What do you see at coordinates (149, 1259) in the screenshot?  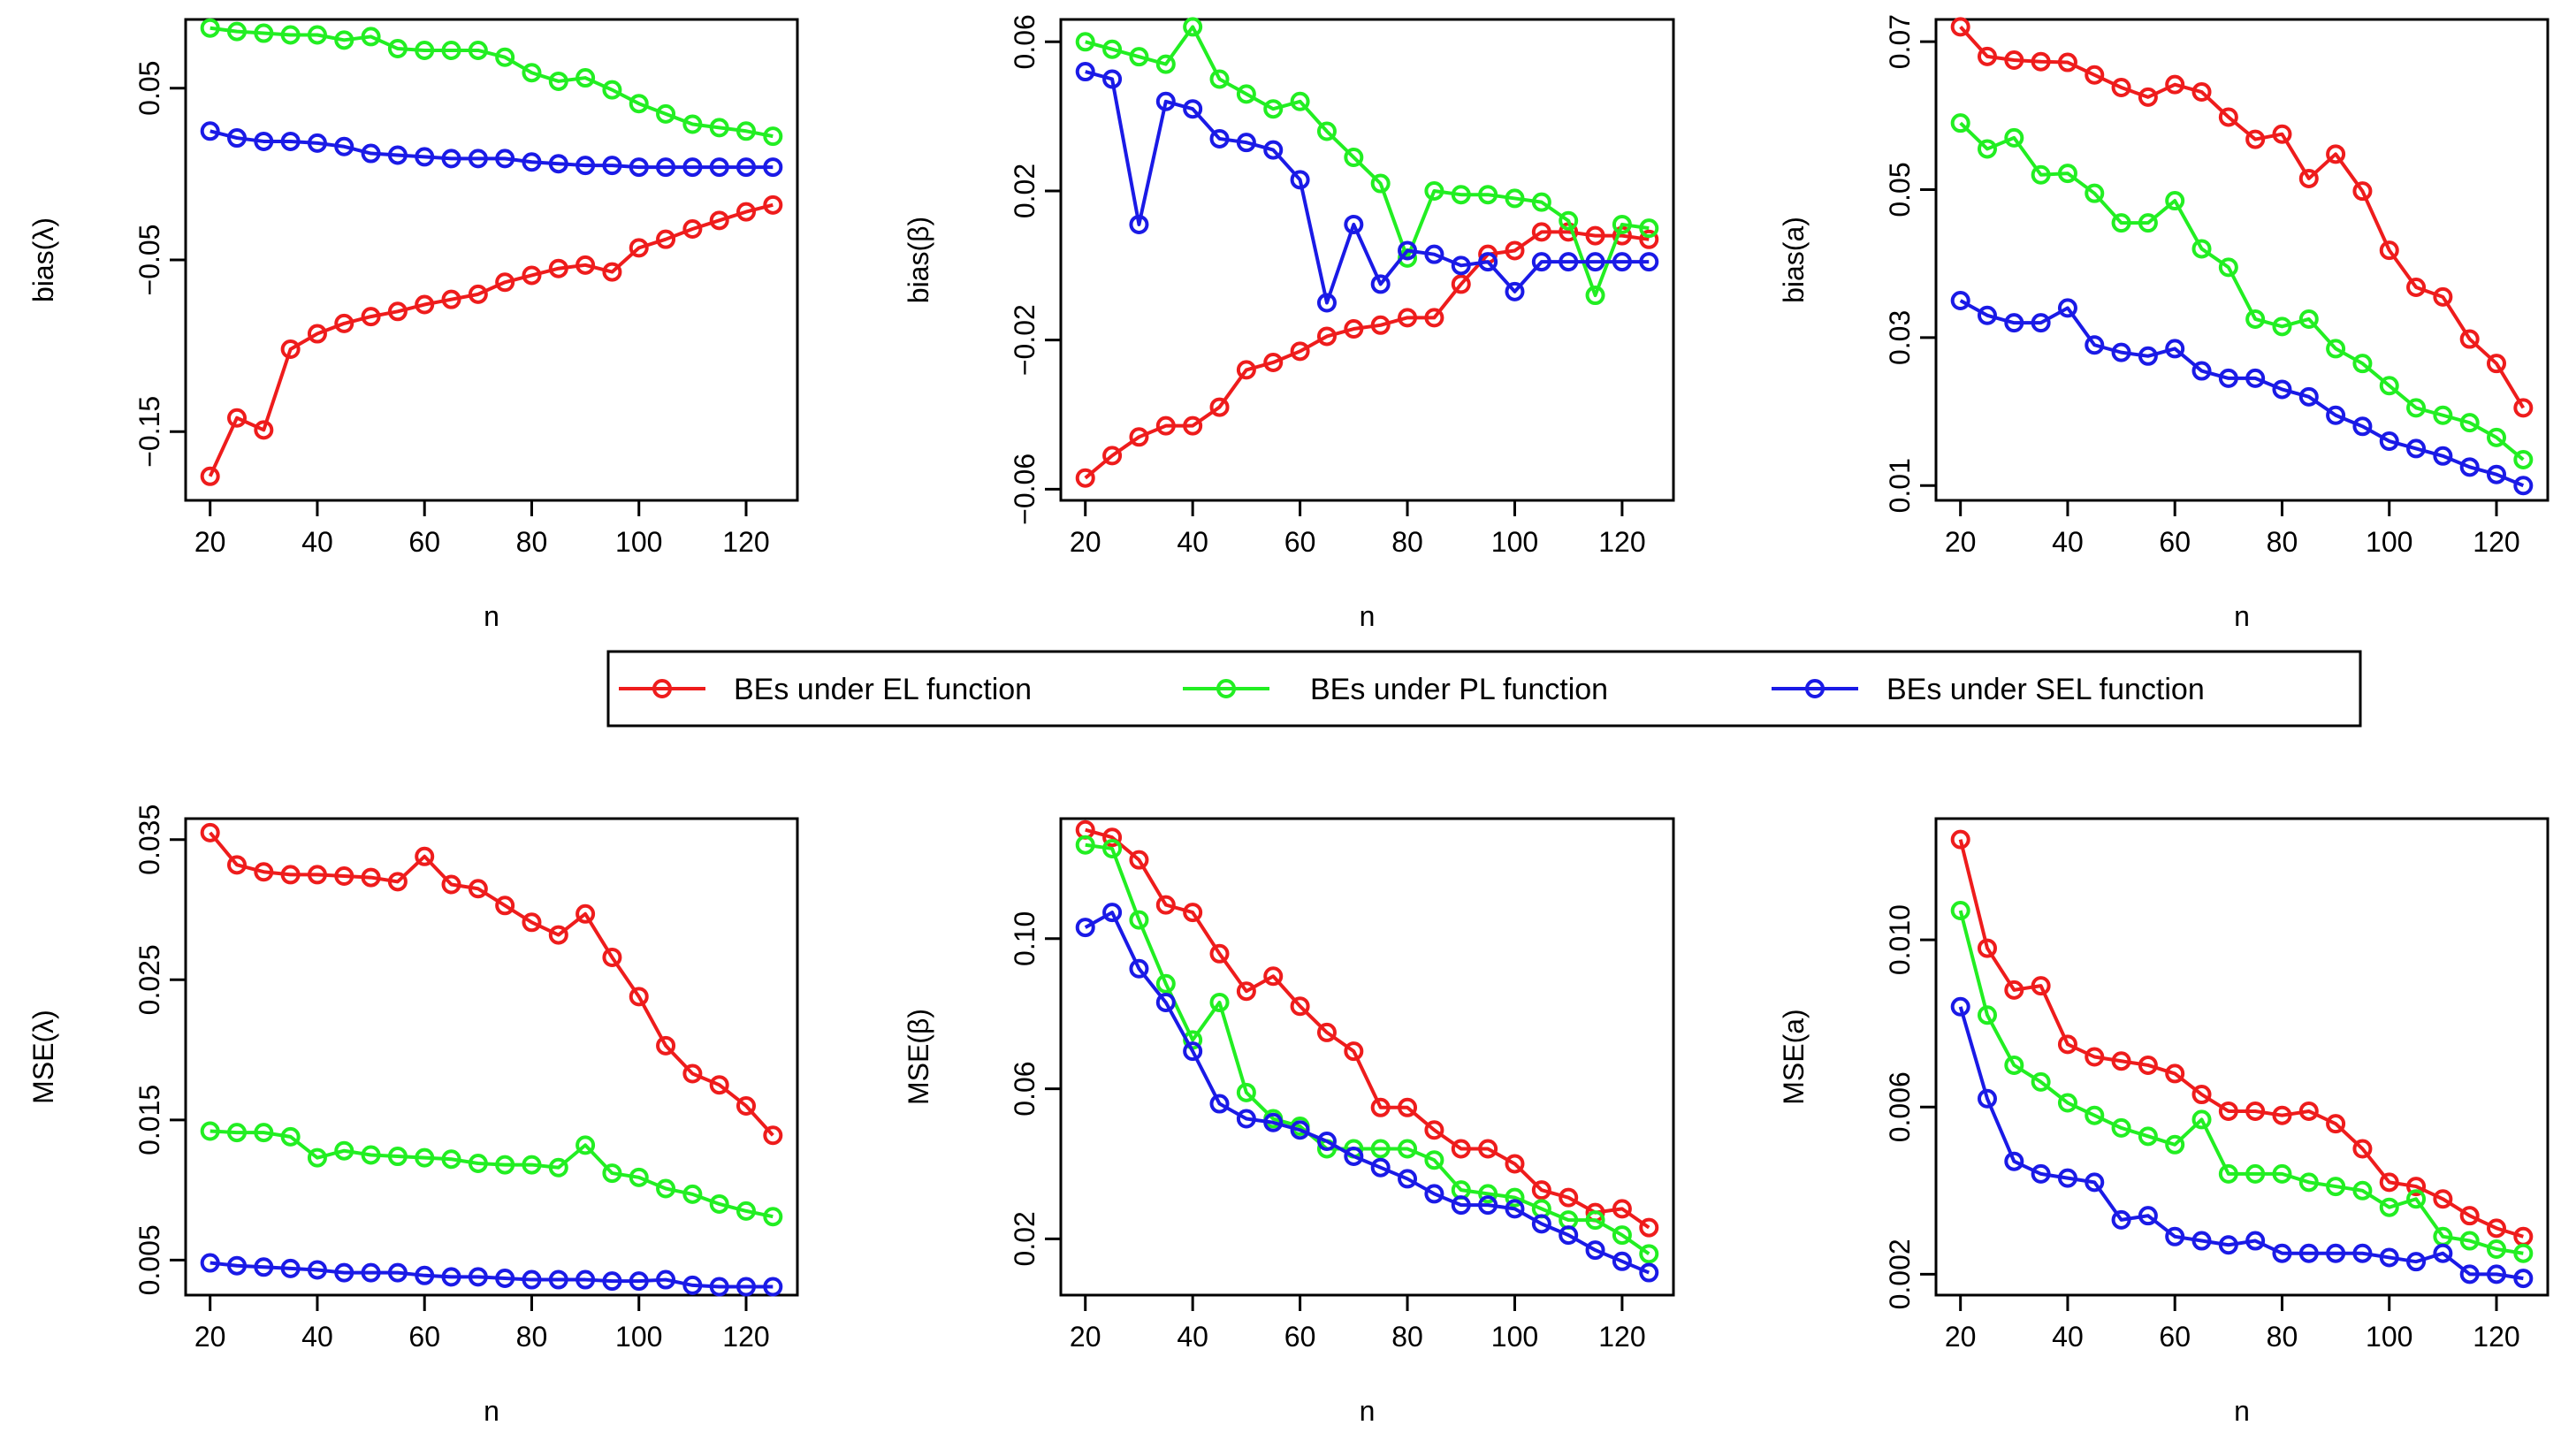 I see `y-tick-label: 0.005` at bounding box center [149, 1259].